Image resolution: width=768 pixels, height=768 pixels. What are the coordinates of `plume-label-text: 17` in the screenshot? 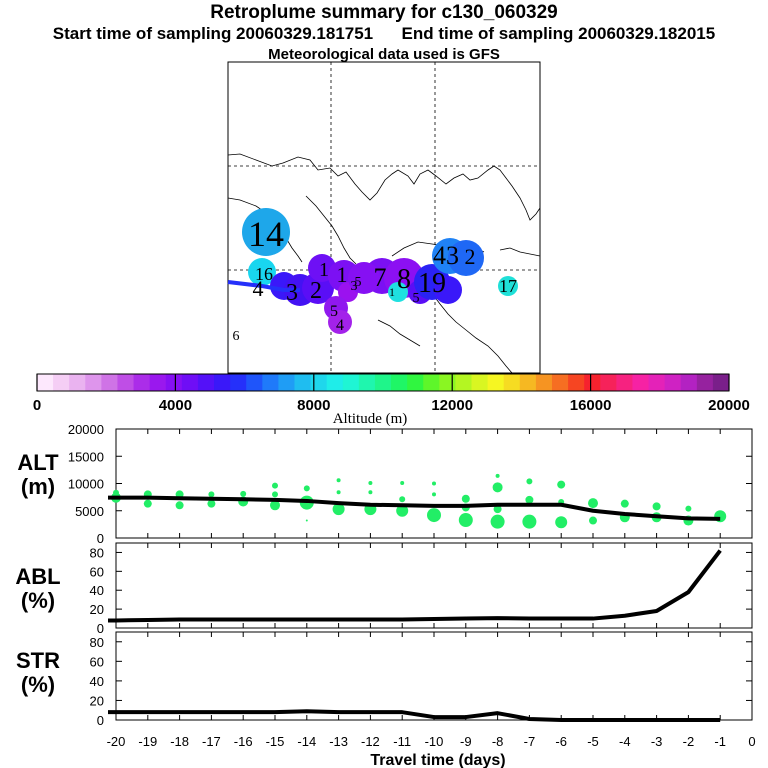 It's located at (508, 286).